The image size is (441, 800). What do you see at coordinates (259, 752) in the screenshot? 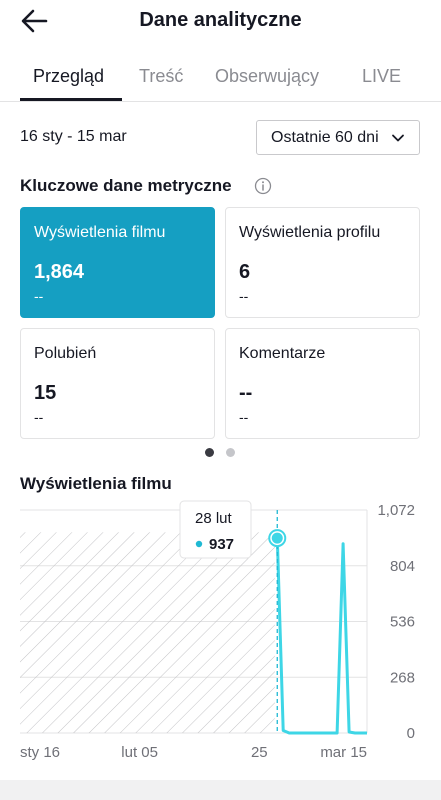
I see `x-tick-label: 25` at bounding box center [259, 752].